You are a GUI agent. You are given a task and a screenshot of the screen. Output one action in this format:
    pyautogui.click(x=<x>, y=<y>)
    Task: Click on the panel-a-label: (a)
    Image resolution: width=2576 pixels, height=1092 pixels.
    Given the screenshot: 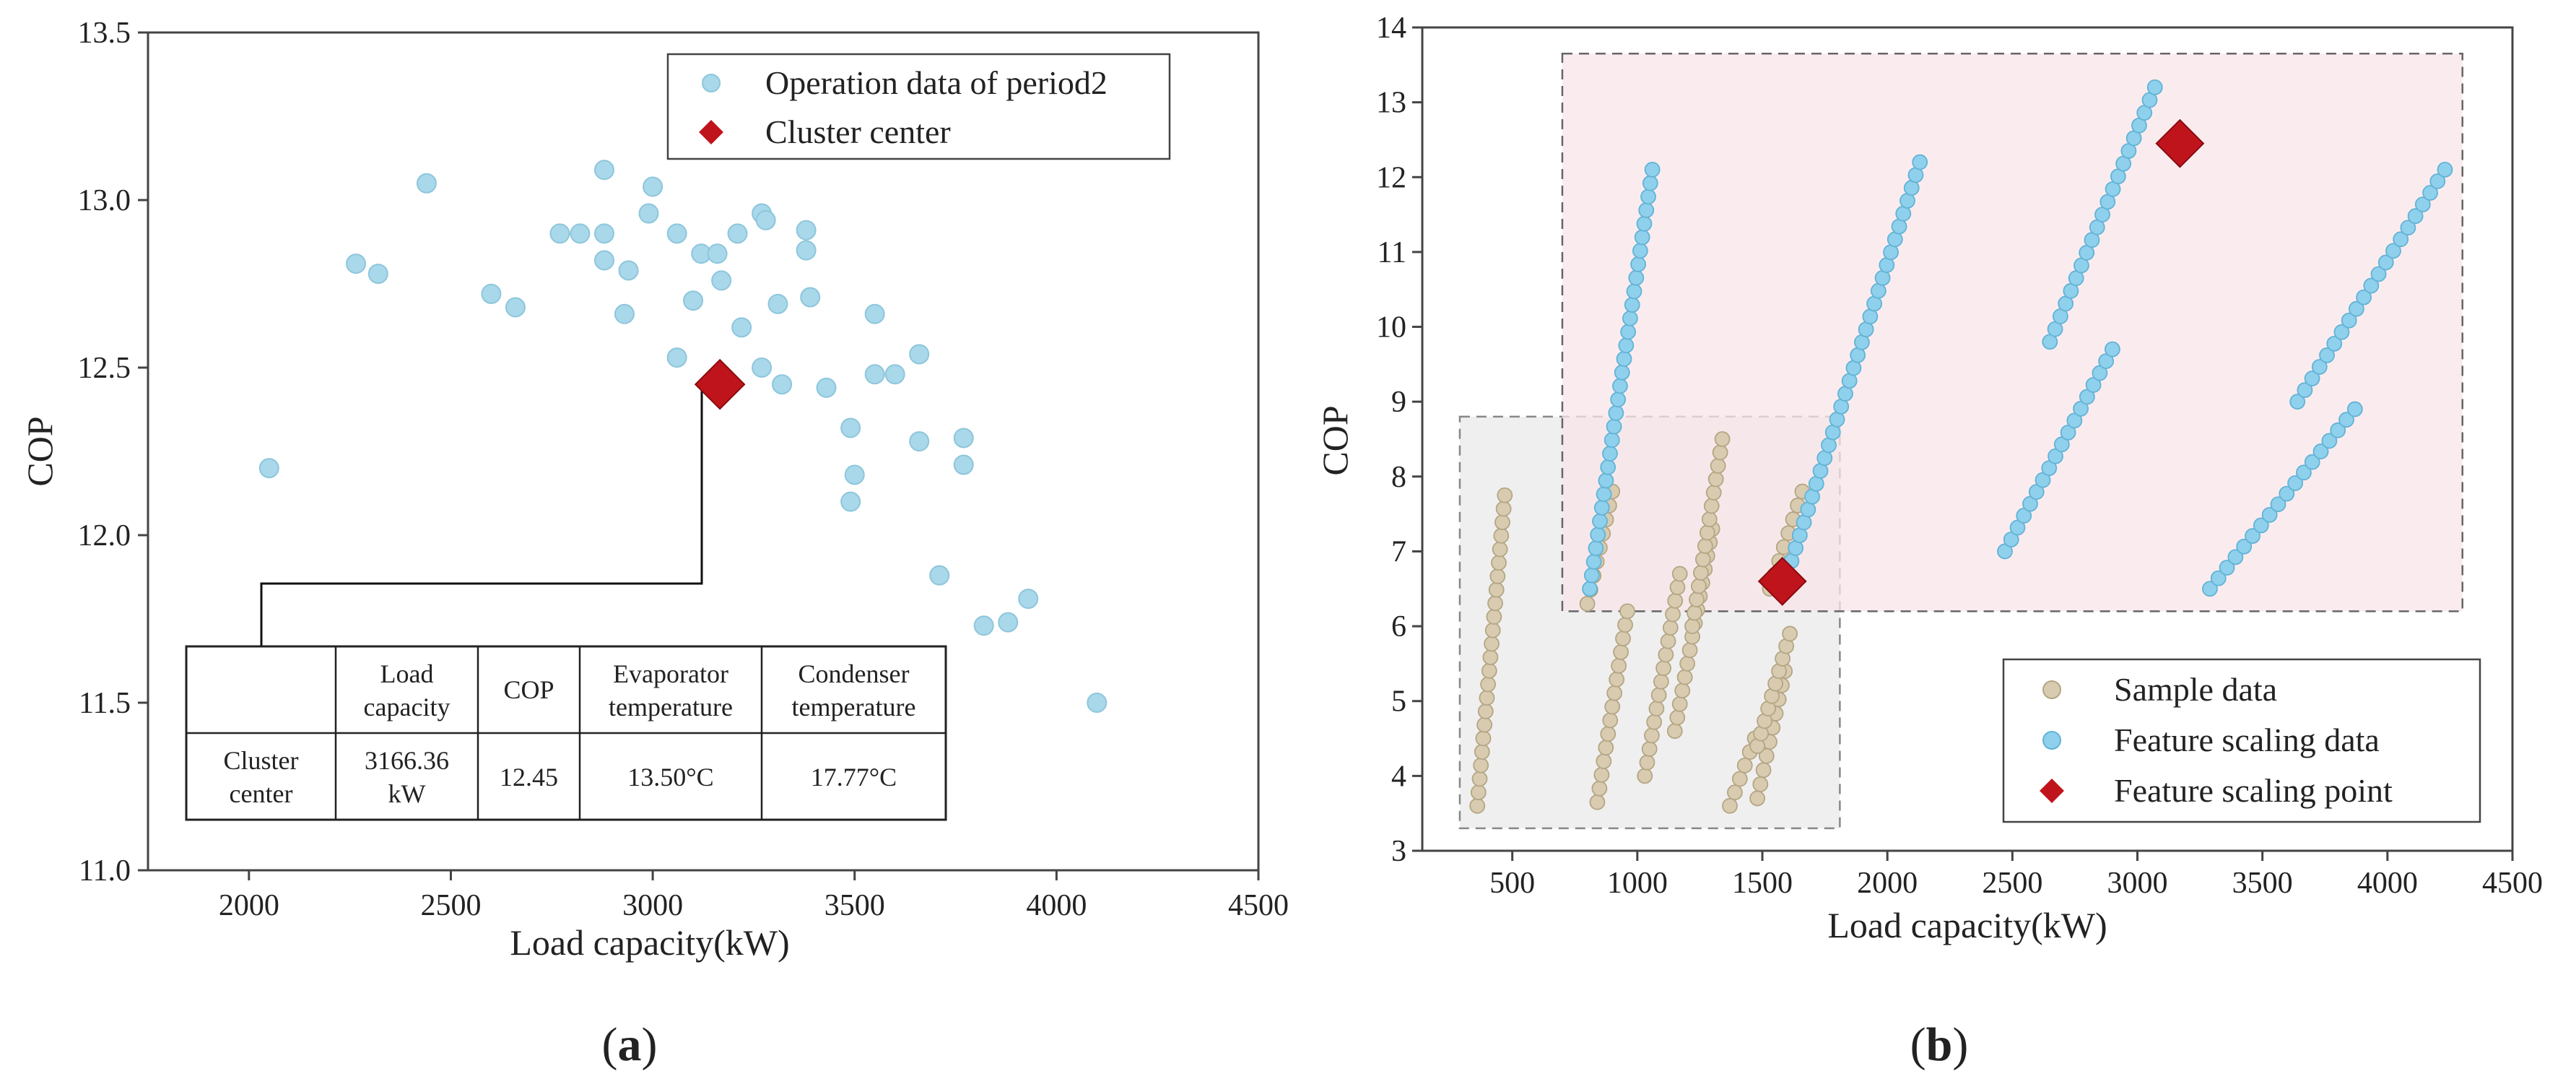 What is the action you would take?
    pyautogui.click(x=630, y=1044)
    